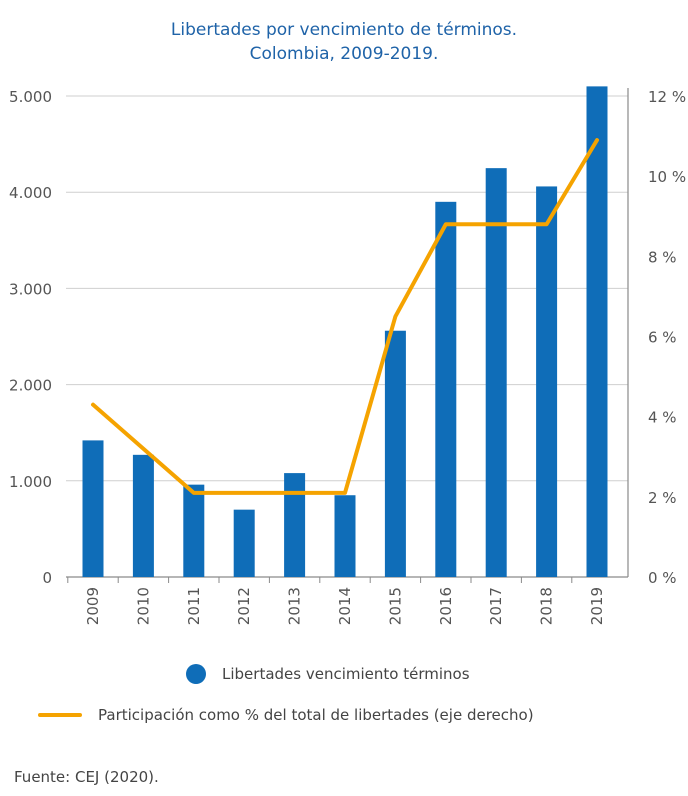 This screenshot has width=688, height=796. Describe the element at coordinates (662, 418) in the screenshot. I see `y-right-tick-label: 4 %` at that location.